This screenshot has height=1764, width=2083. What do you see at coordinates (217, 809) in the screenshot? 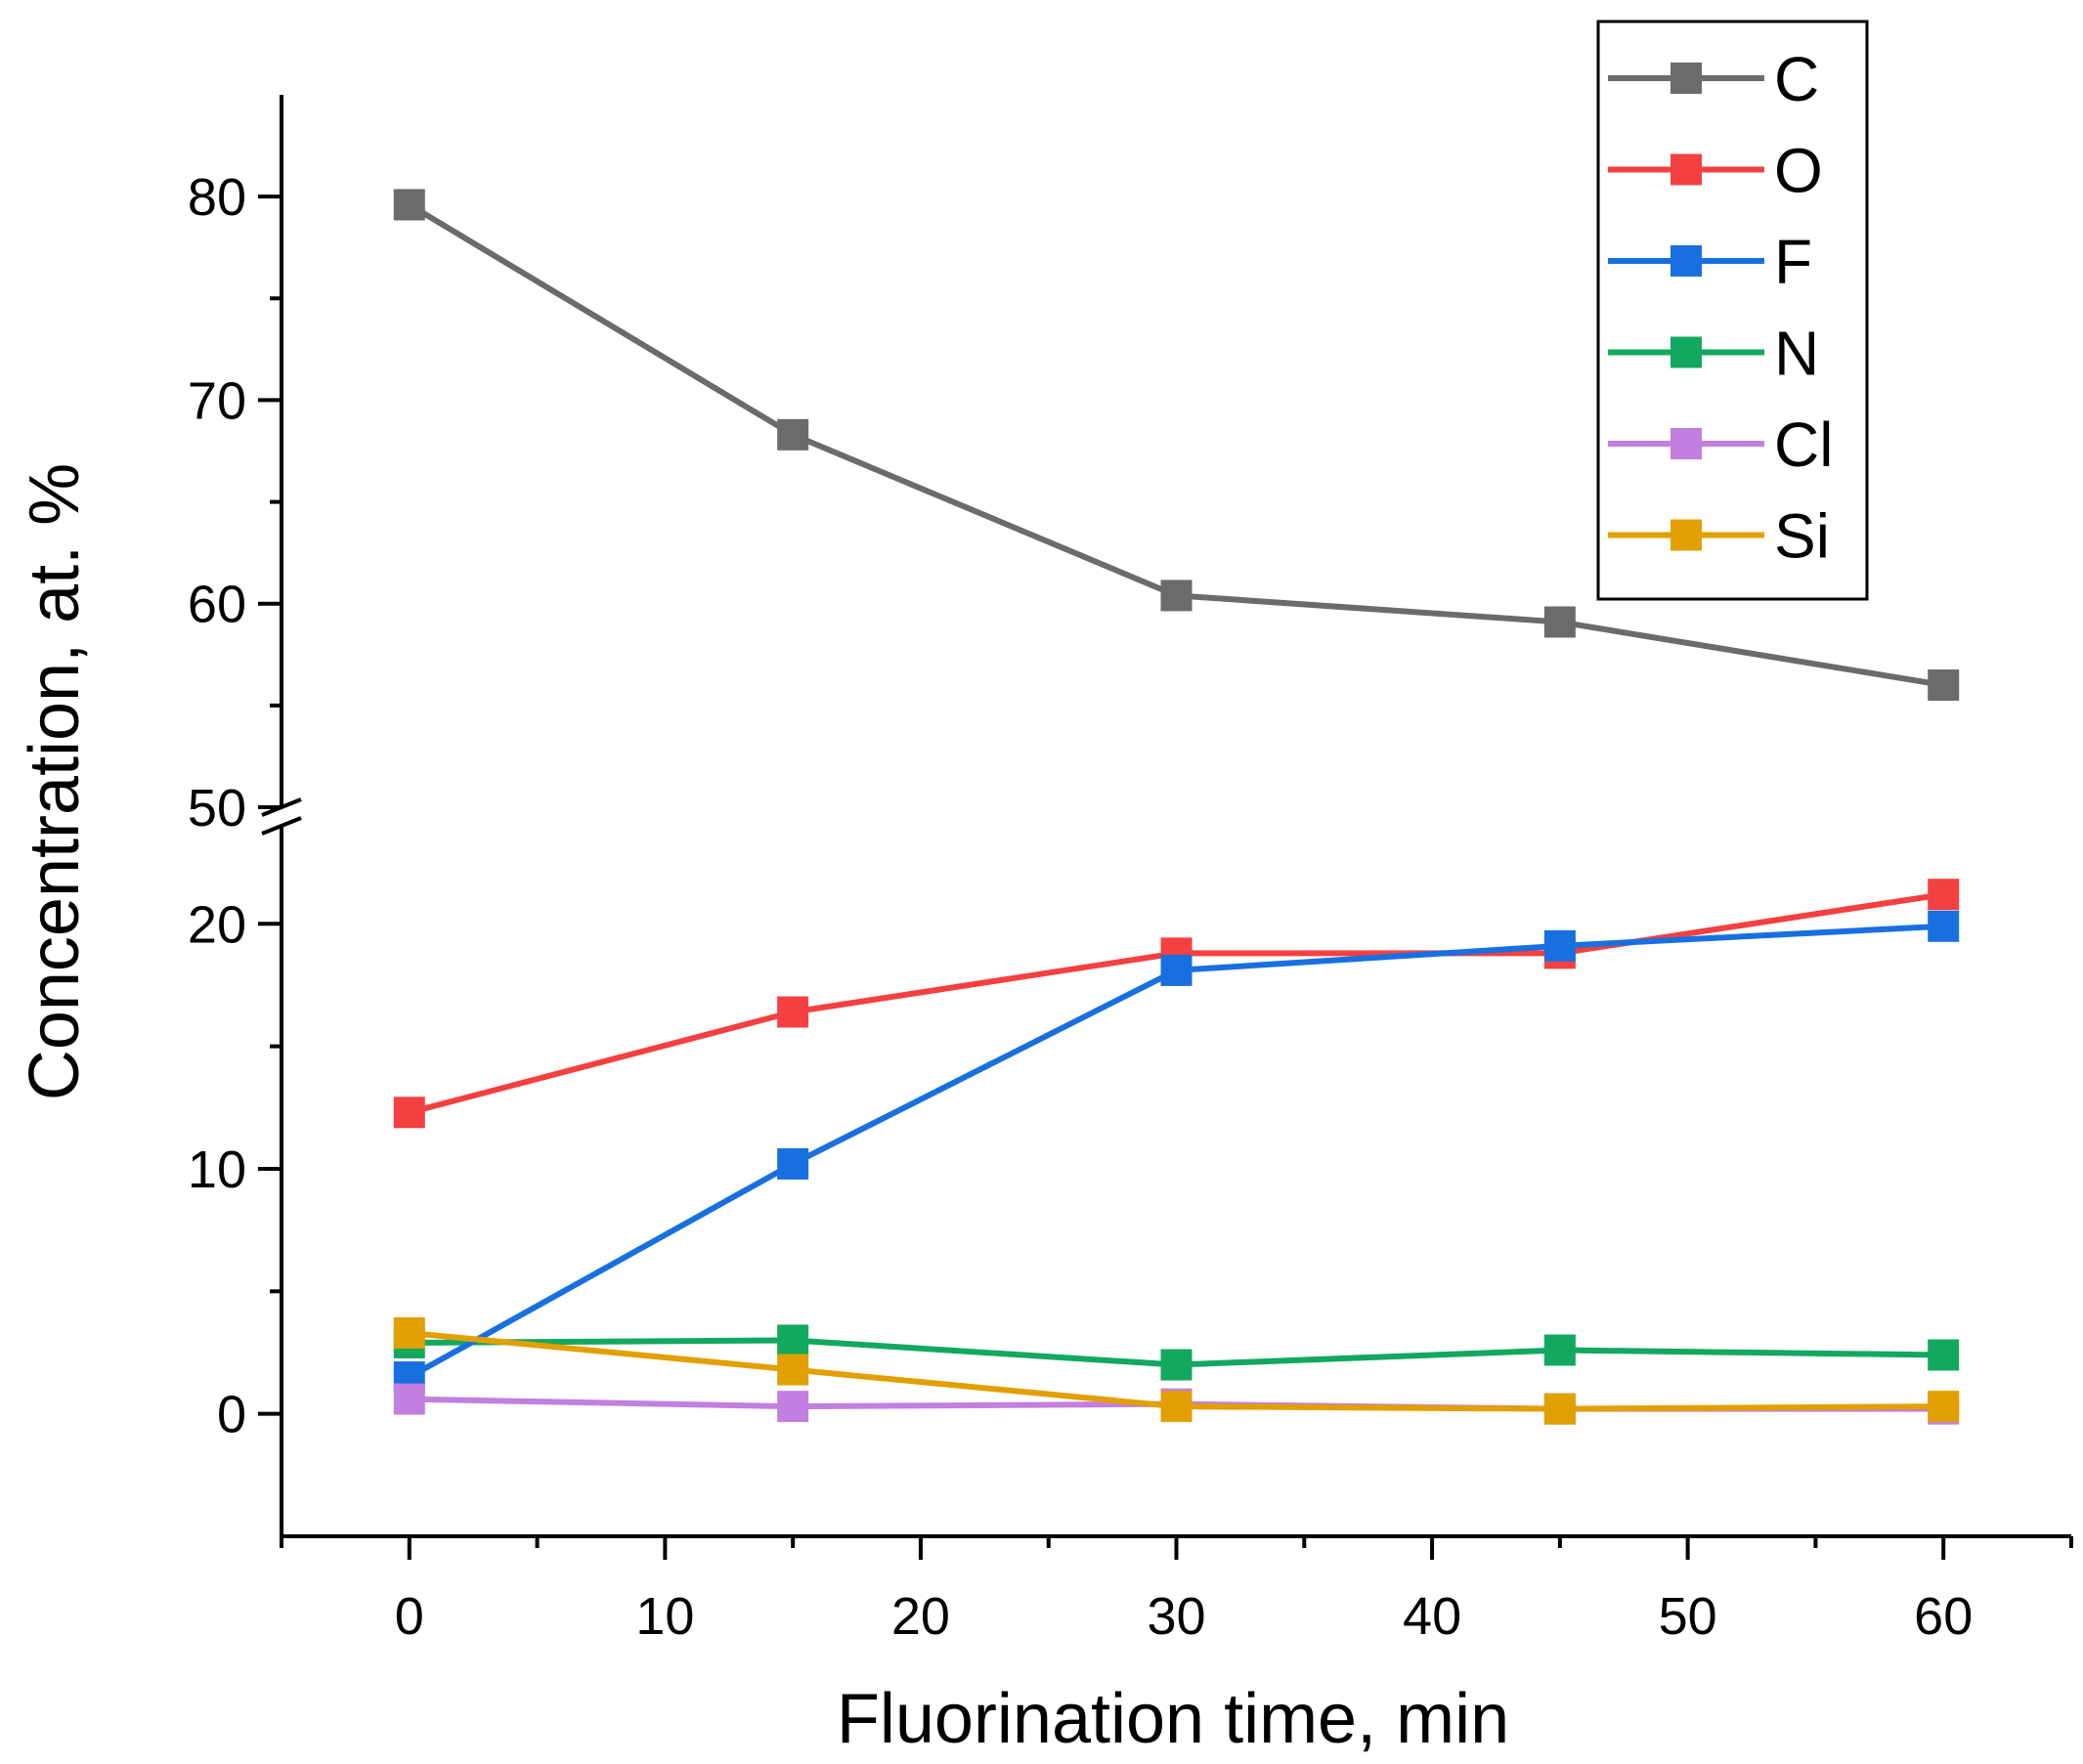
I see `y-tick-label: 50` at bounding box center [217, 809].